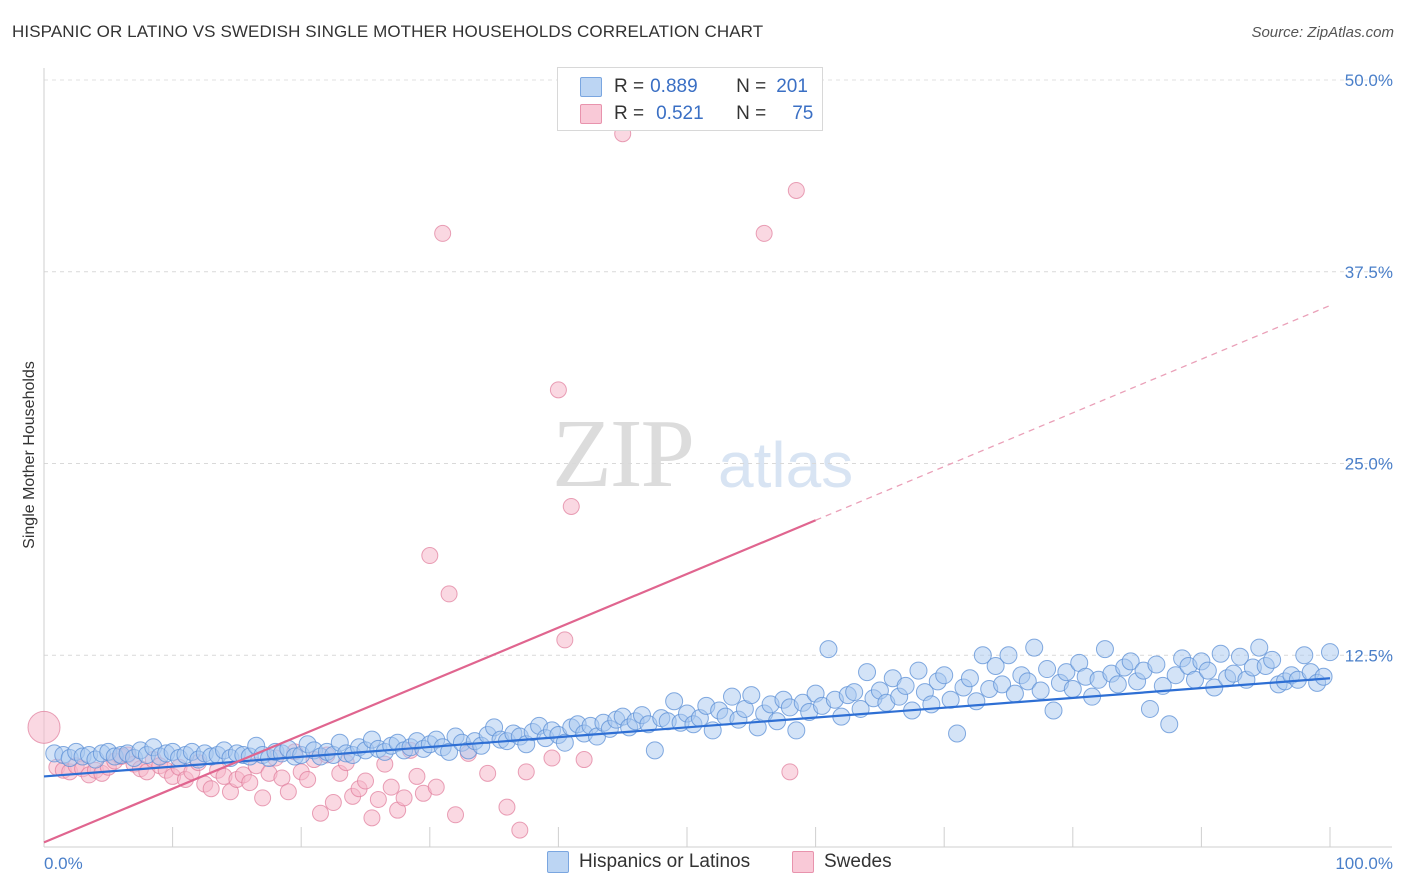 The height and width of the screenshot is (892, 1406). What do you see at coordinates (1369, 464) in the screenshot?
I see `y-tick-label: 25.0%` at bounding box center [1369, 464].